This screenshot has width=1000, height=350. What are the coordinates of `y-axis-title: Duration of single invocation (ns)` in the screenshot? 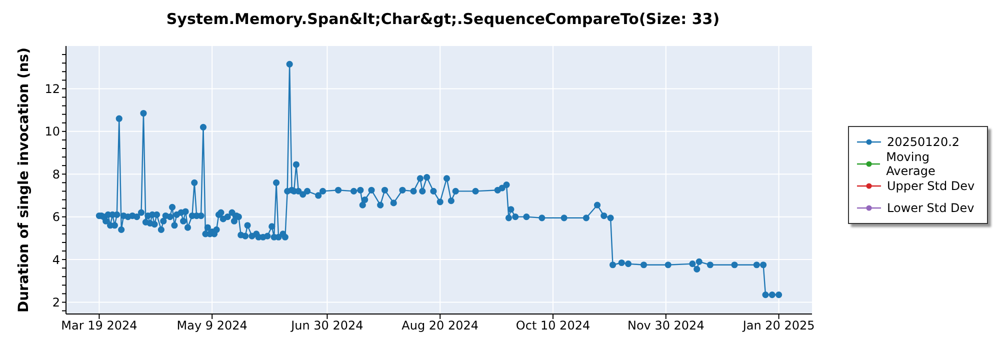 It's located at (24, 180).